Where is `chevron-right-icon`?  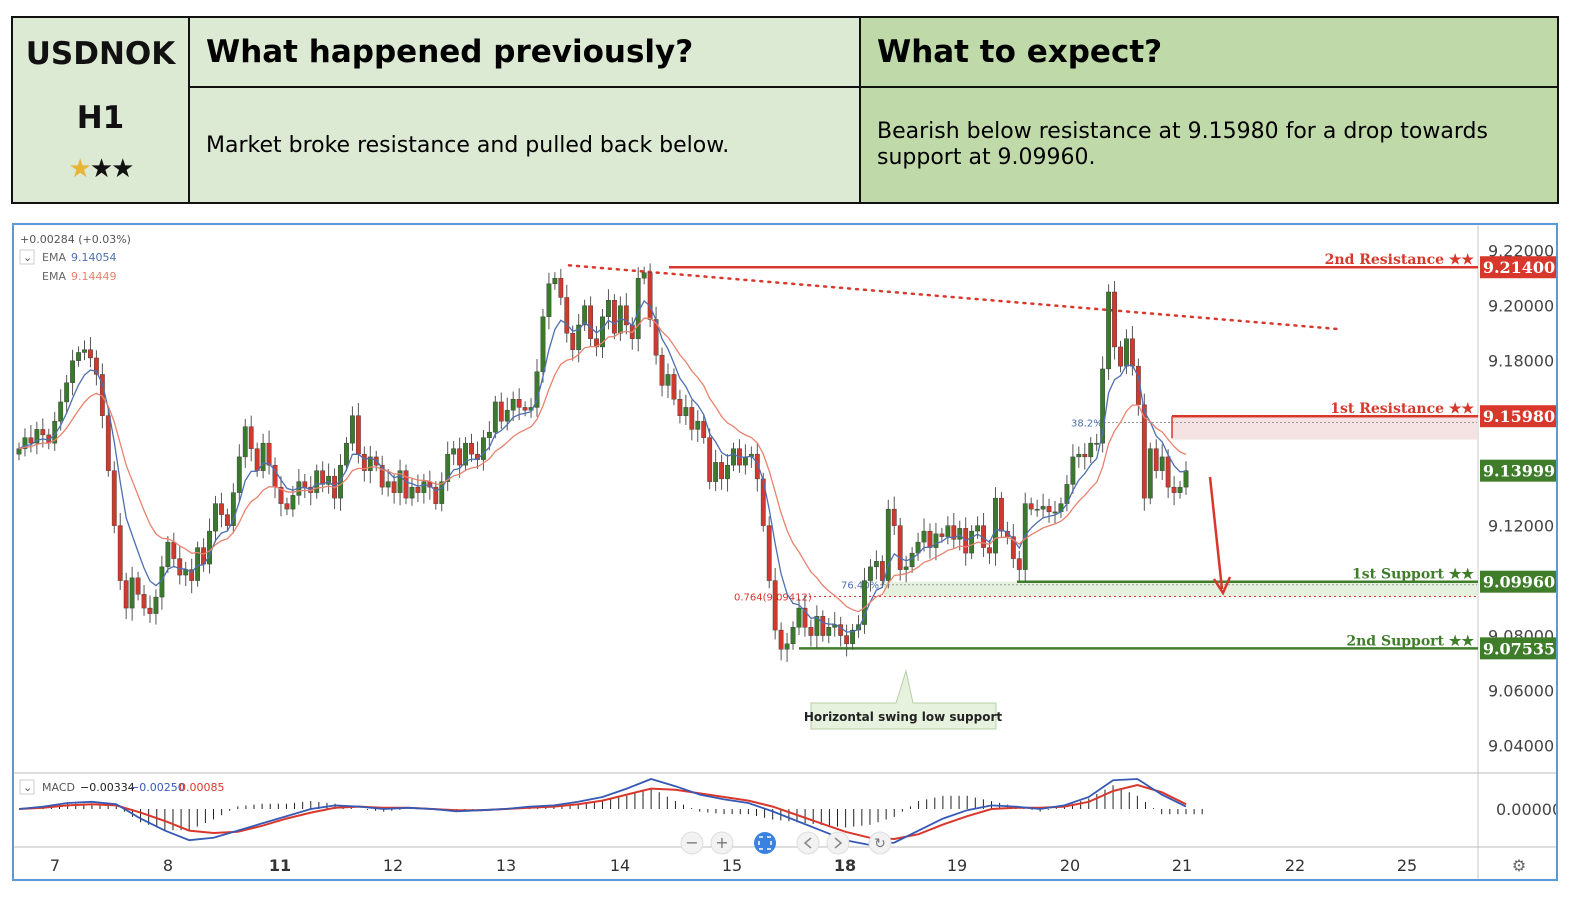
chevron-right-icon is located at coordinates (838, 843).